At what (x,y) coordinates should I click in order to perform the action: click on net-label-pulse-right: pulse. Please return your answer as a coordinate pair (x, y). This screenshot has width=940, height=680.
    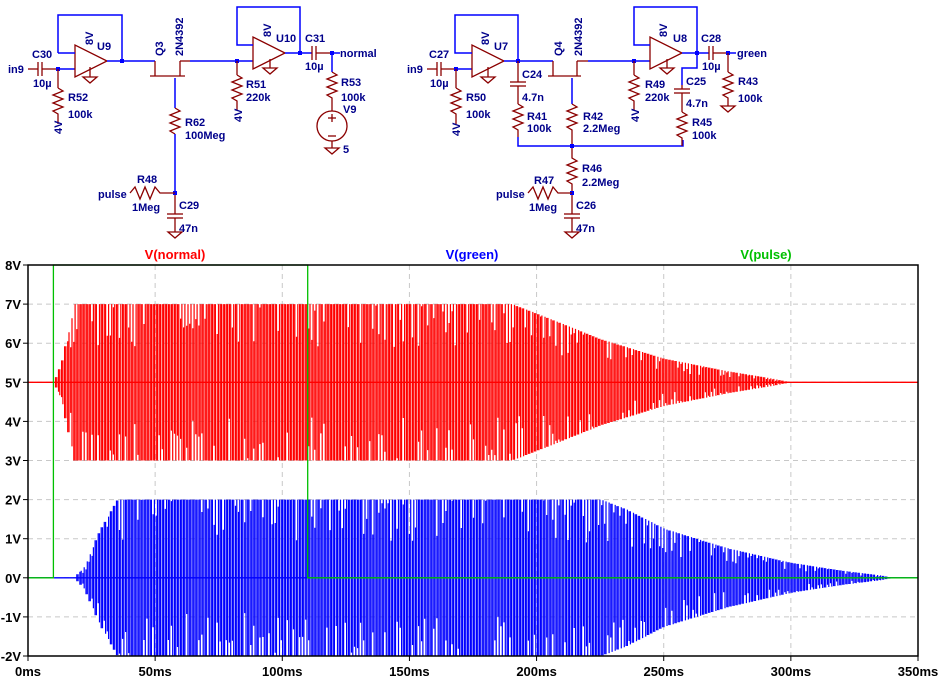
    Looking at the image, I should click on (510, 195).